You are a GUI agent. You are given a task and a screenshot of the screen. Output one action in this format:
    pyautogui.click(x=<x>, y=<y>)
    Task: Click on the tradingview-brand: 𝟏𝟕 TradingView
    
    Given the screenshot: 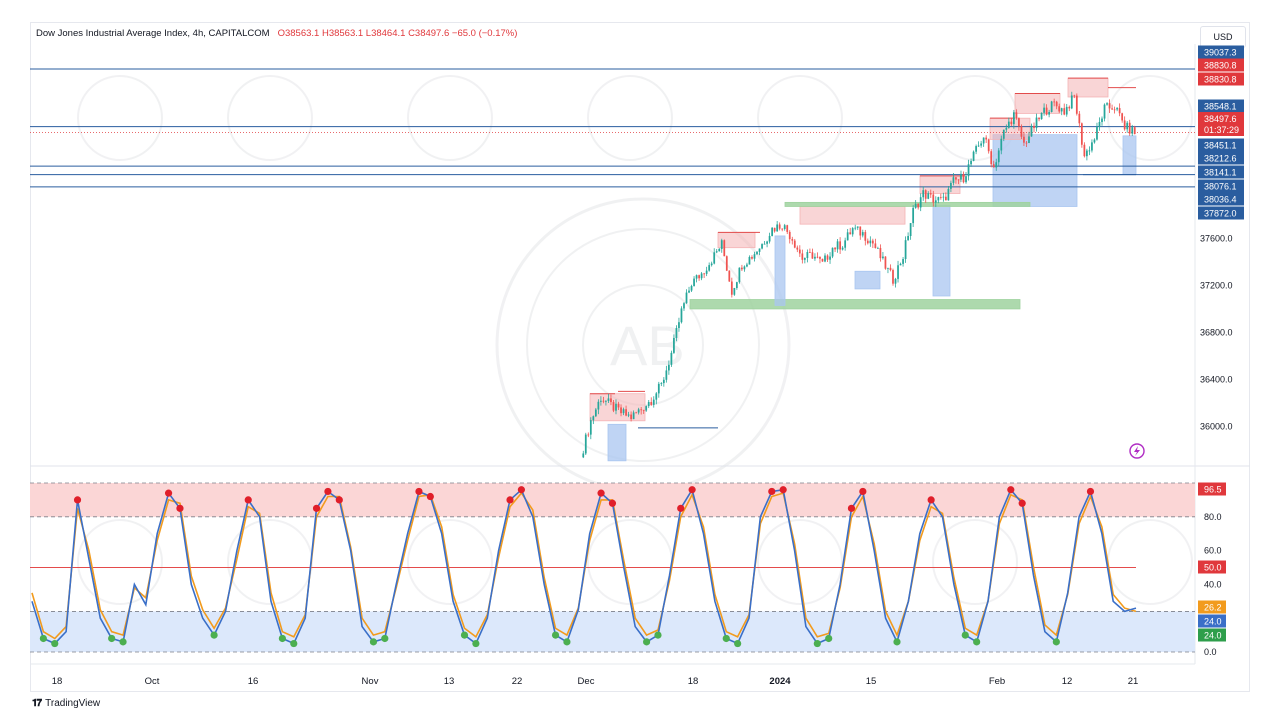 What is the action you would take?
    pyautogui.click(x=66, y=703)
    